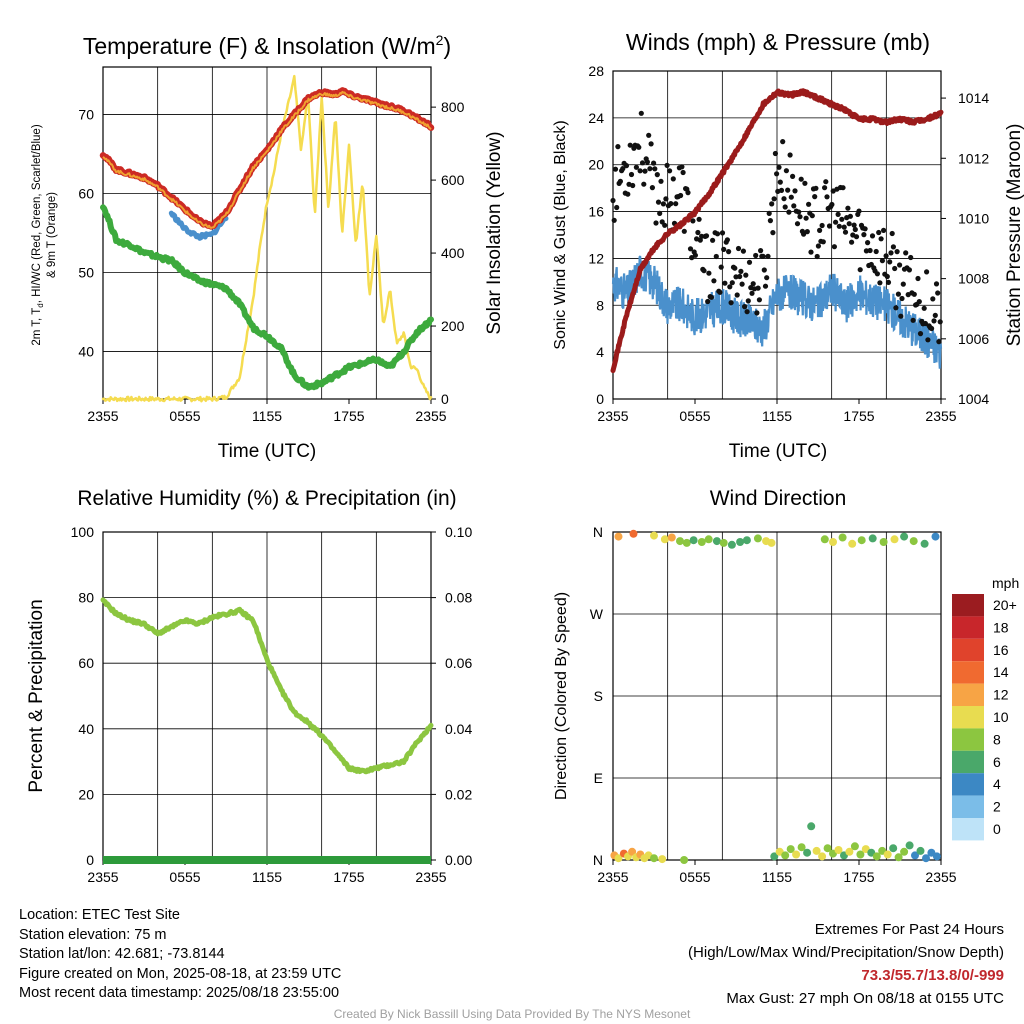 Image resolution: width=1024 pixels, height=1024 pixels. I want to click on temp-ytick-label: 60, so click(86, 193).